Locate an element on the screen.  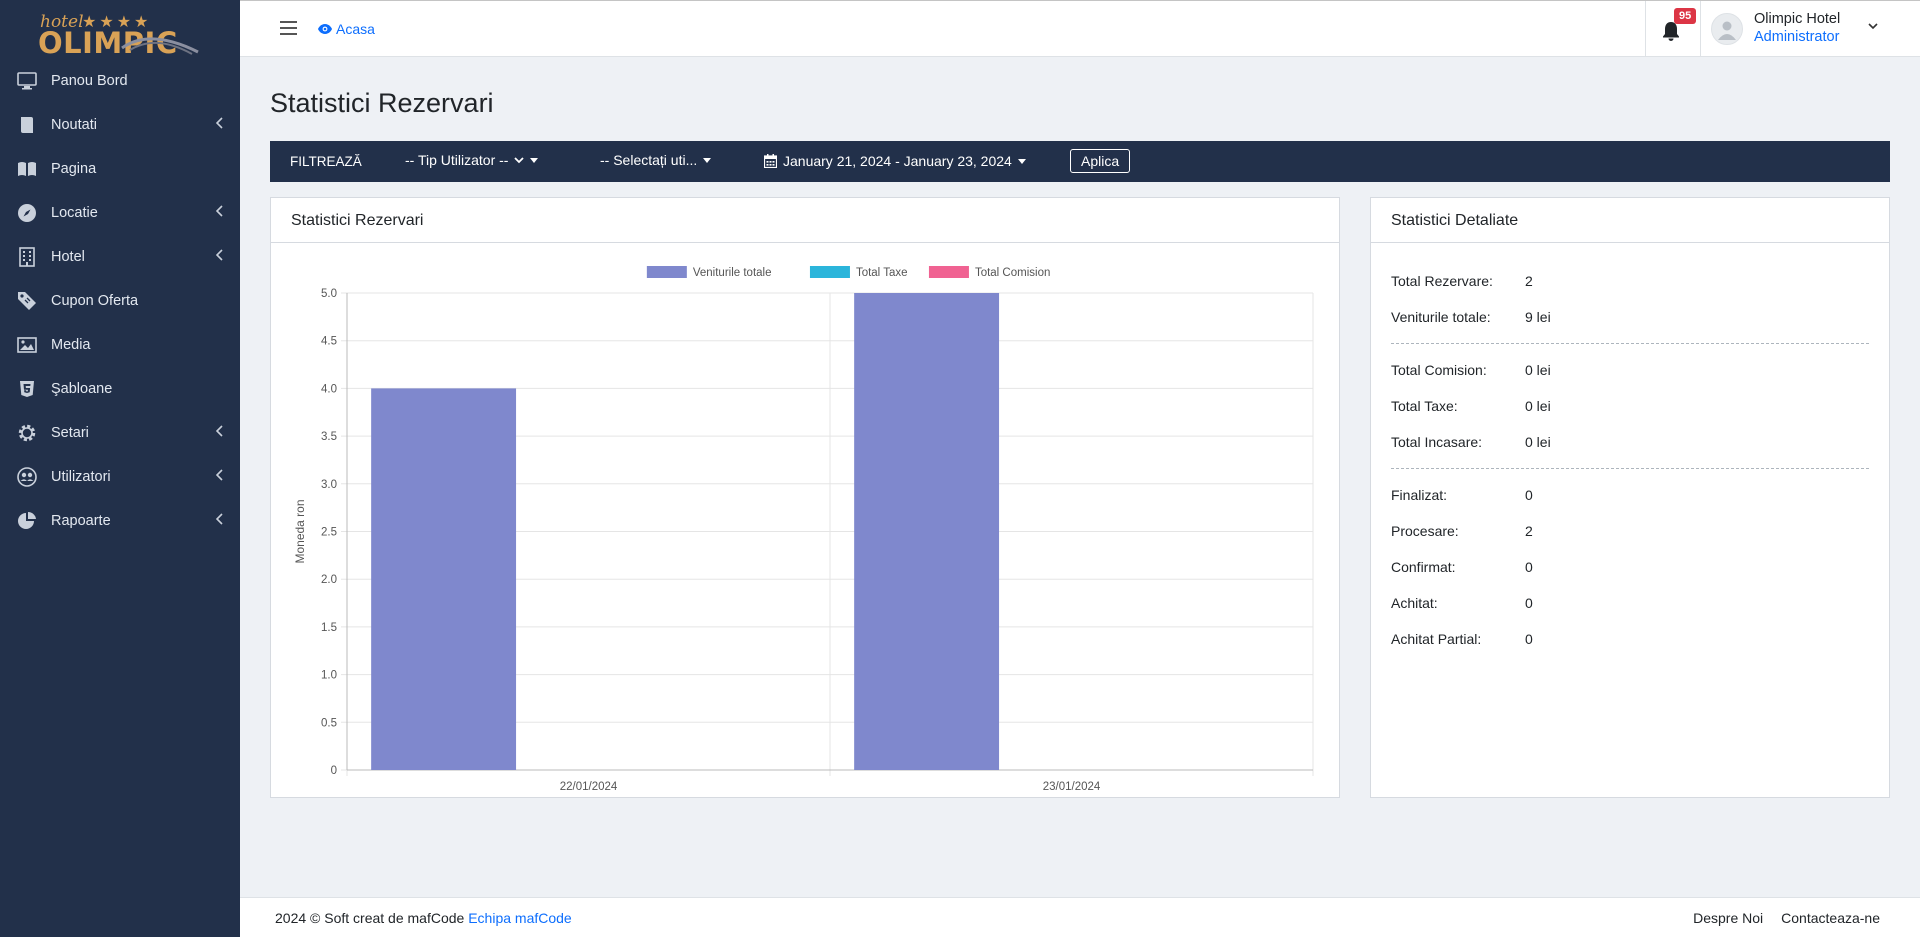
stats-card-title: Statistici Detaliate is located at coordinates (1630, 220).